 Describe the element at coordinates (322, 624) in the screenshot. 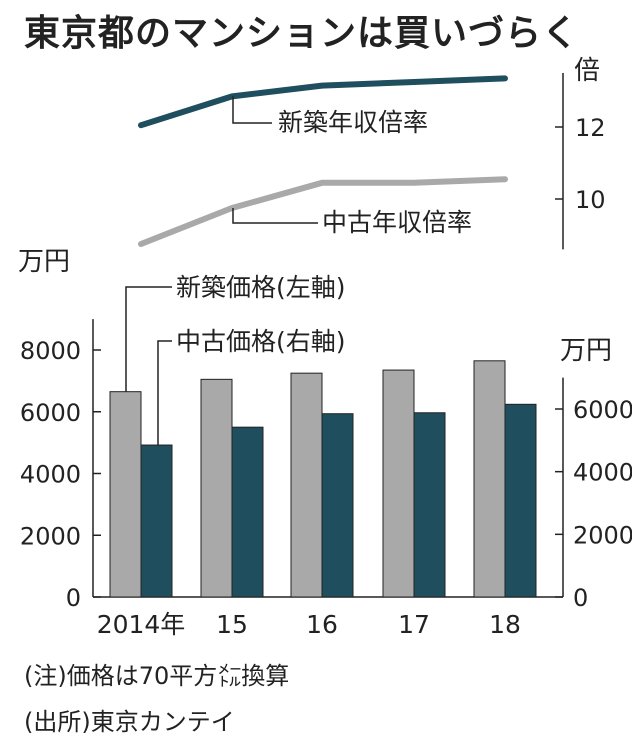

I see `x-tick-label: 16` at that location.